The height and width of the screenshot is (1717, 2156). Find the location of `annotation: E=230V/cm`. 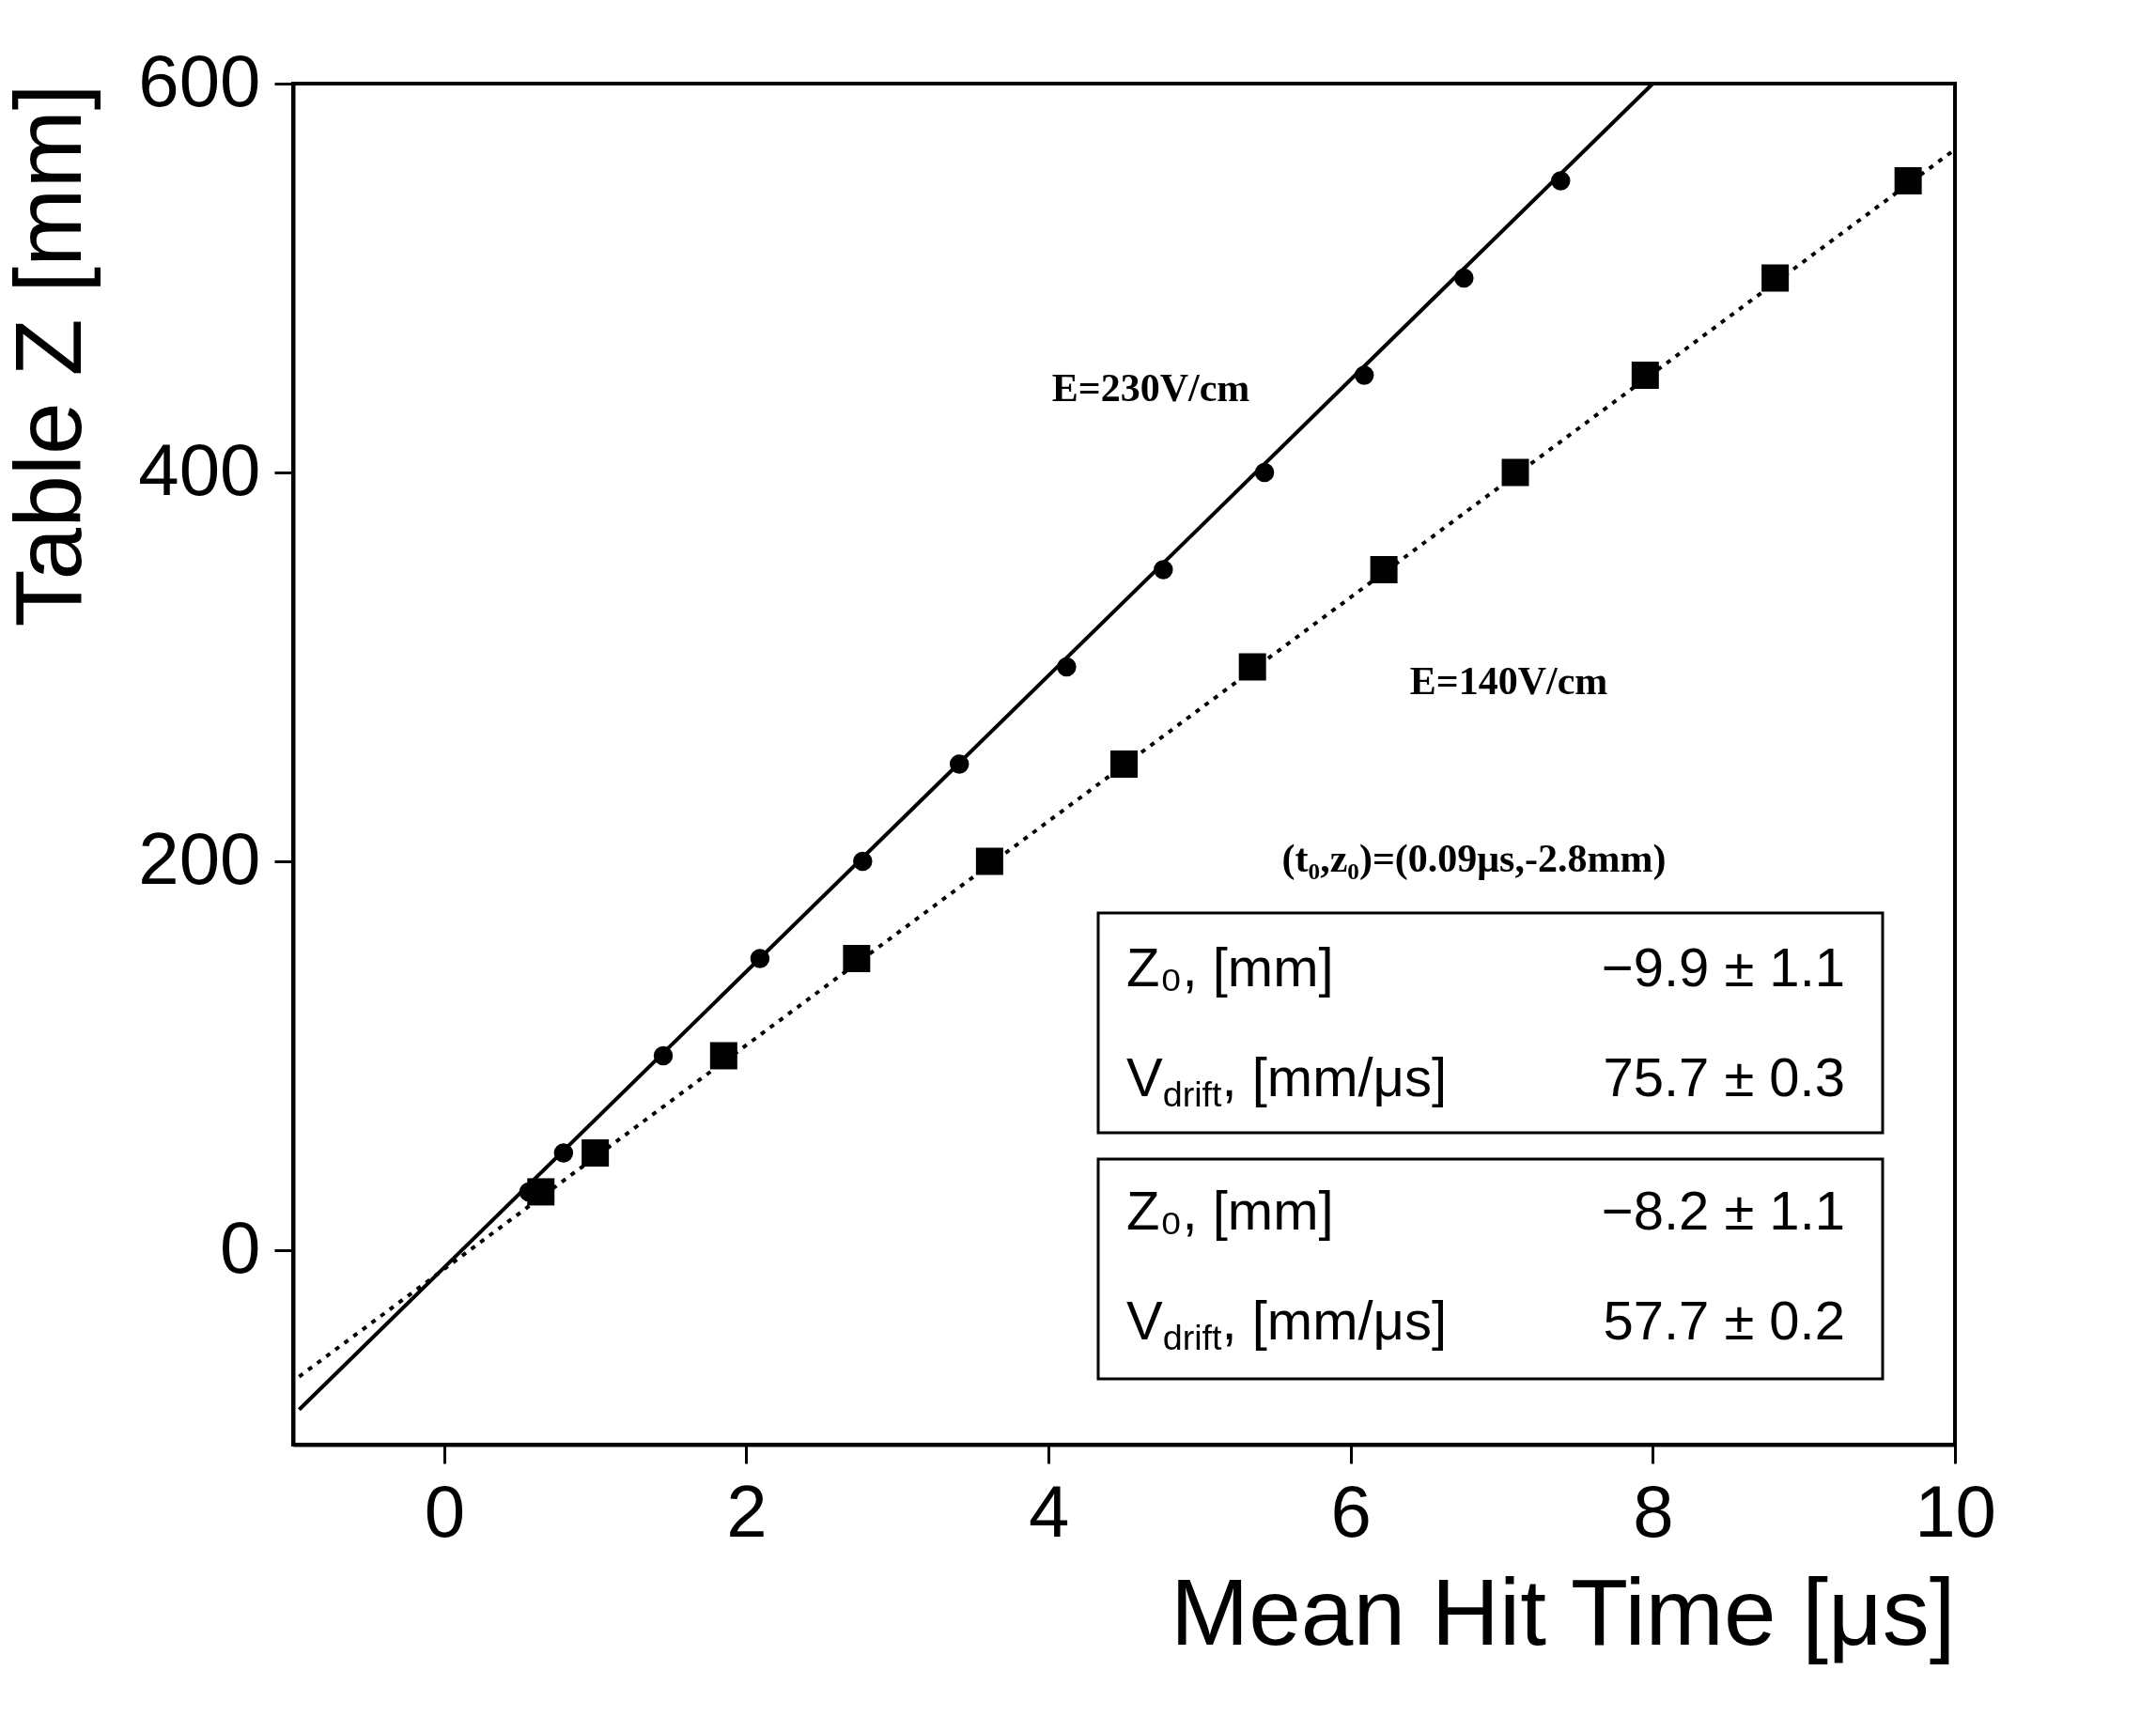

annotation: E=230V/cm is located at coordinates (1151, 388).